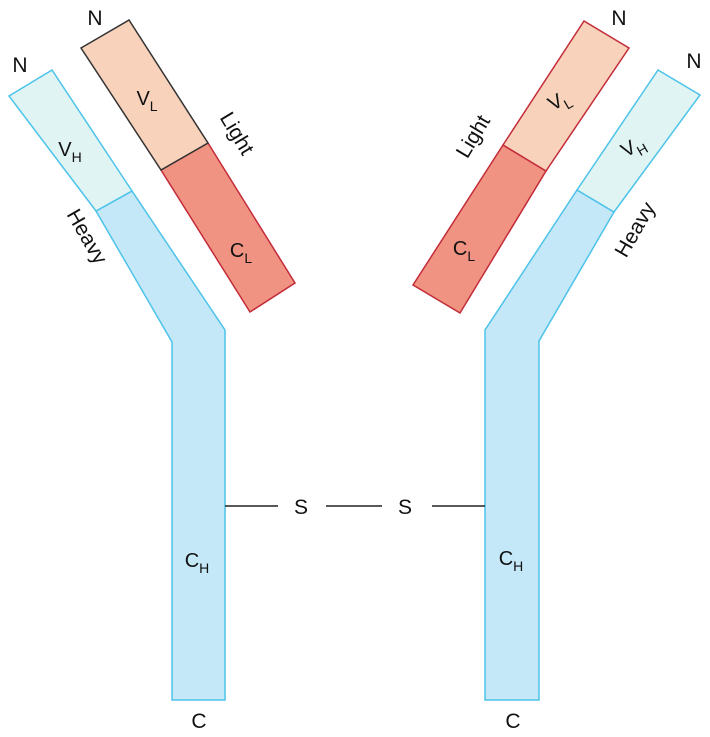 This screenshot has width=710, height=737. I want to click on left-light-variable-region, so click(144, 95).